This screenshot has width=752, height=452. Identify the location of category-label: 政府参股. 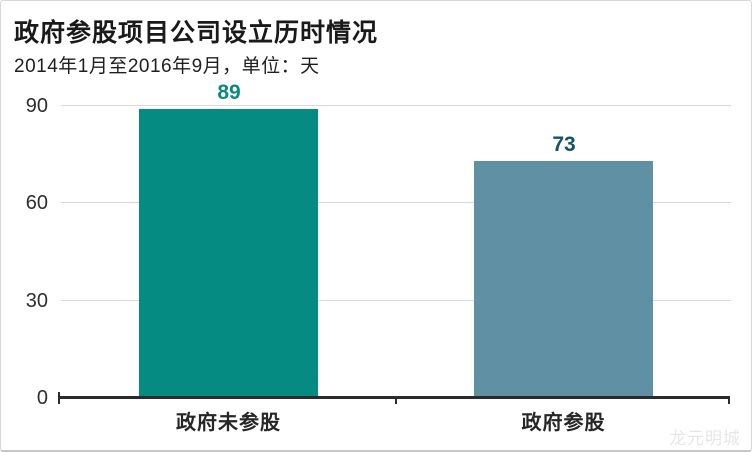
(563, 423).